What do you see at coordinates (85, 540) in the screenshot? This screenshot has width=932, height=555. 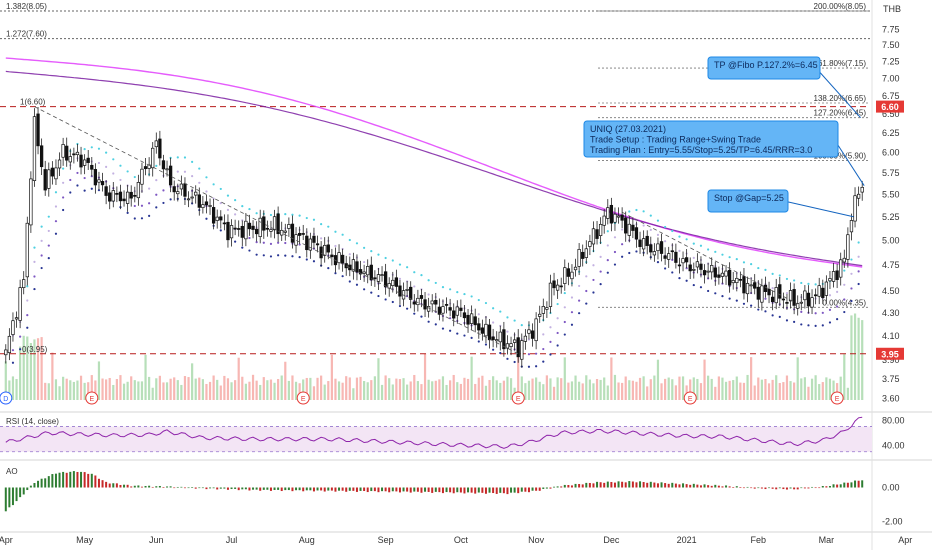 I see `time-tick-label: May` at bounding box center [85, 540].